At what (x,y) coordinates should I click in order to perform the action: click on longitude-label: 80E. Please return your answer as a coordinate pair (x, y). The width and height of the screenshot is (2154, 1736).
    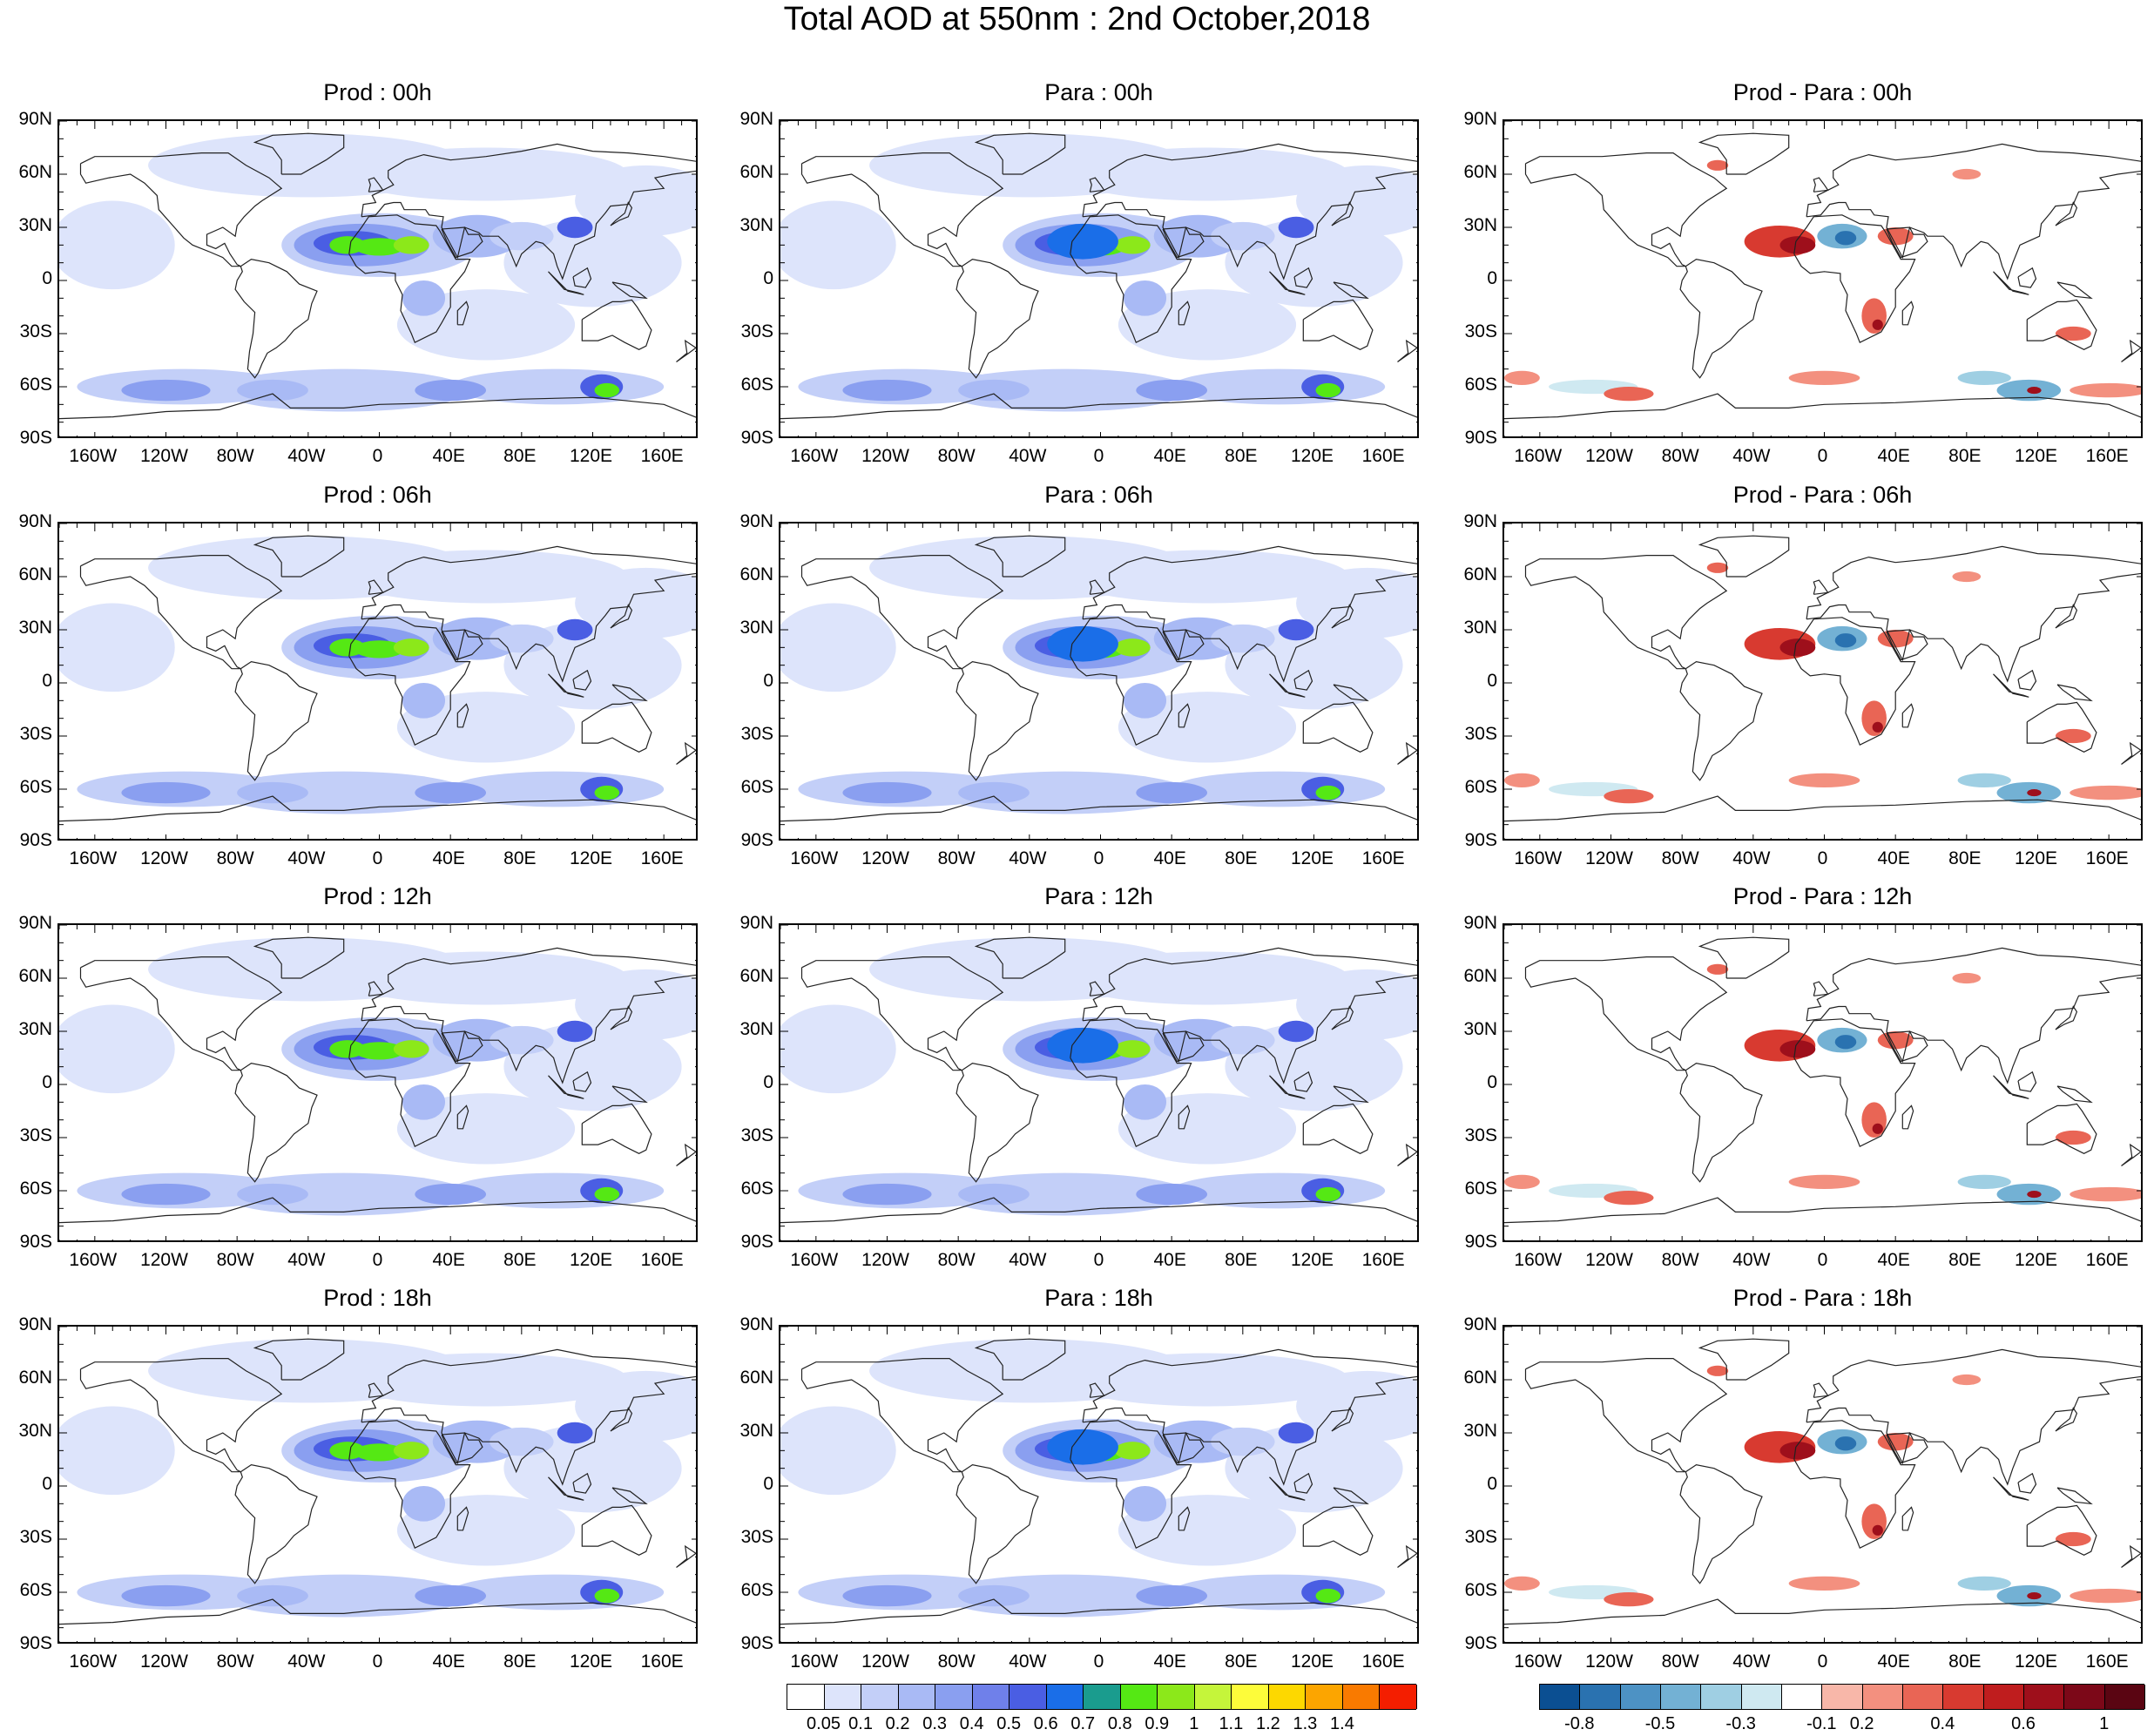
    Looking at the image, I should click on (1965, 456).